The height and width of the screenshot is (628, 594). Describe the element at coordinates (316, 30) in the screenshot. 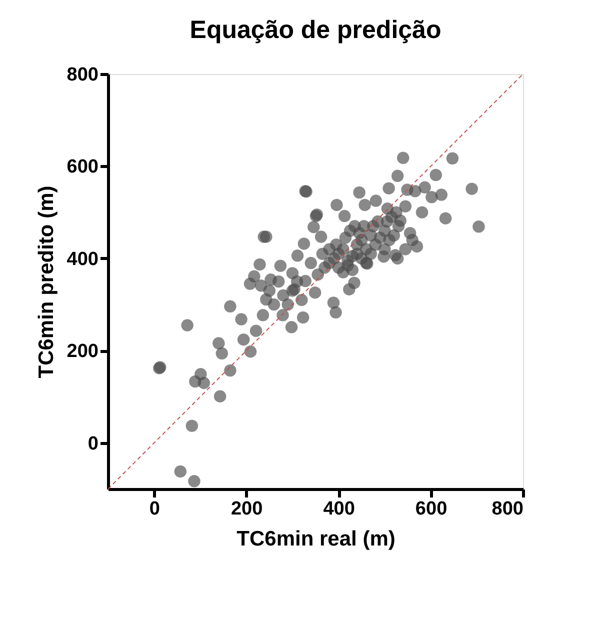

I see `chart-title: Equação de predição` at that location.